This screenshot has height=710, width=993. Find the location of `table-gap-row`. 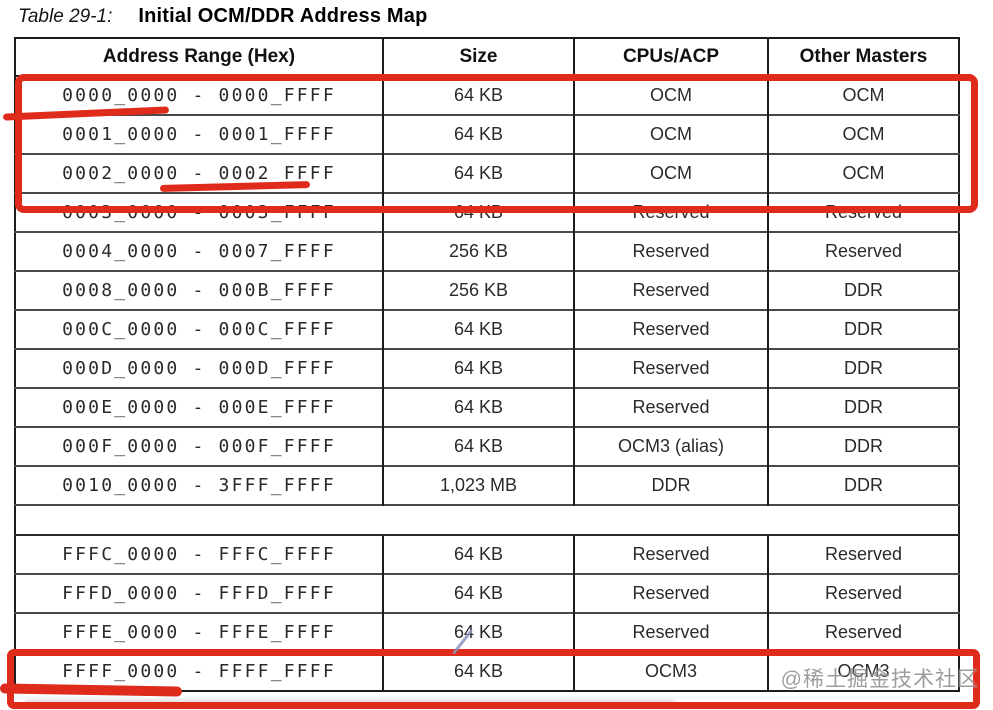

table-gap-row is located at coordinates (487, 520).